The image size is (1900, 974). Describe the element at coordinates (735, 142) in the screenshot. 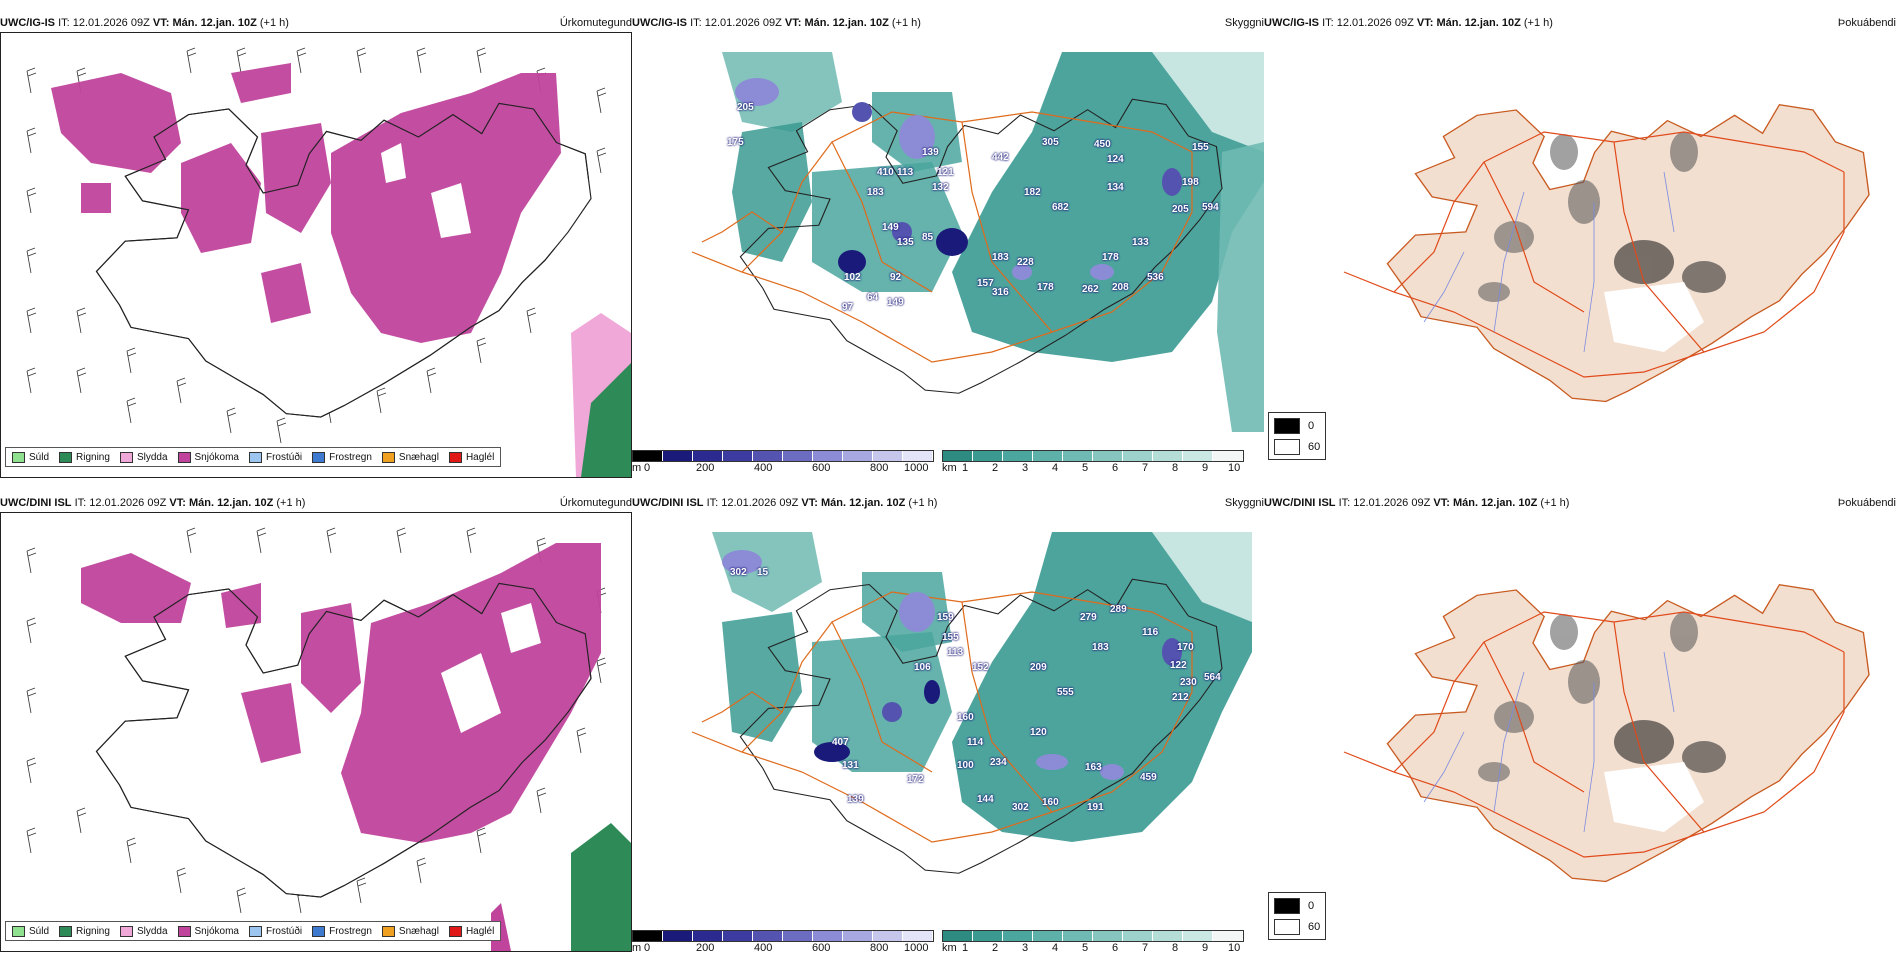

I see `cloudbase-label: 175` at that location.